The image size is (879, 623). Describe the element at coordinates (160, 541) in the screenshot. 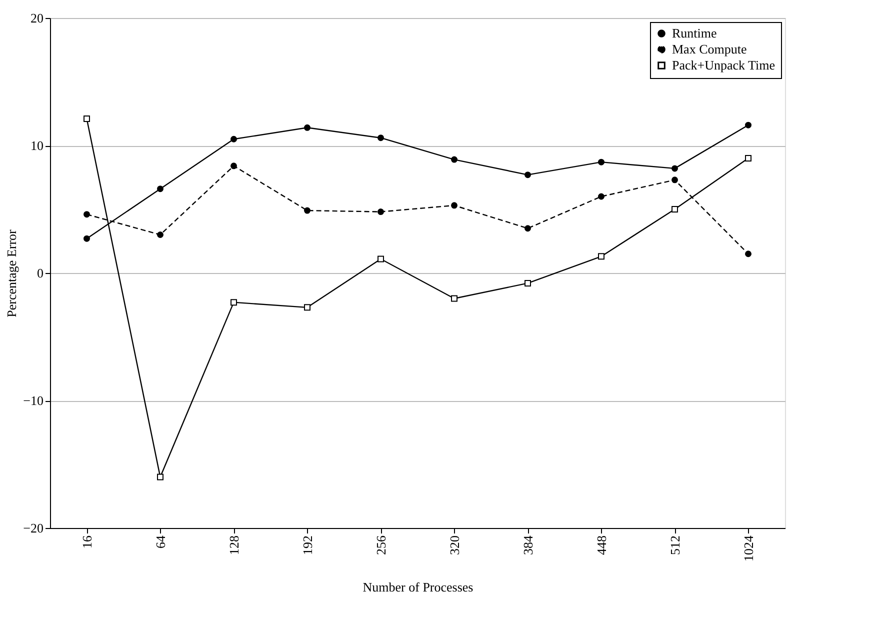

I see `x-tick-label: 64` at that location.